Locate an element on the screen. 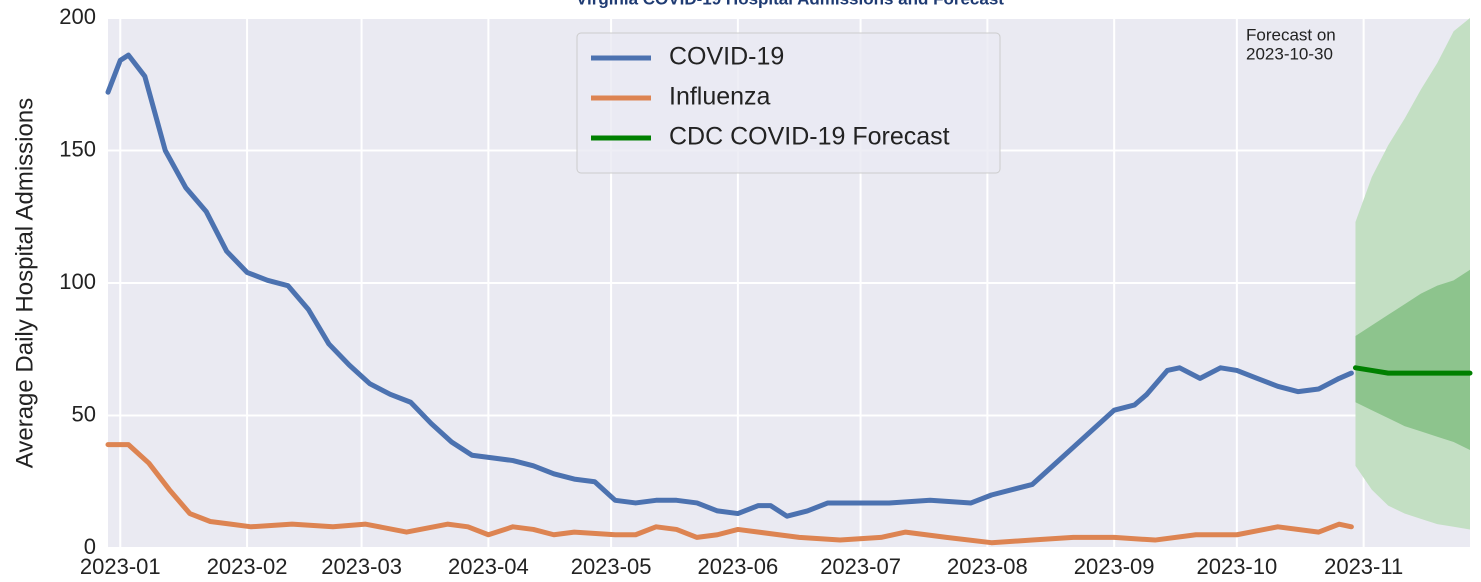 Image resolution: width=1481 pixels, height=582 pixels. series-line is located at coordinates (1412, 370).